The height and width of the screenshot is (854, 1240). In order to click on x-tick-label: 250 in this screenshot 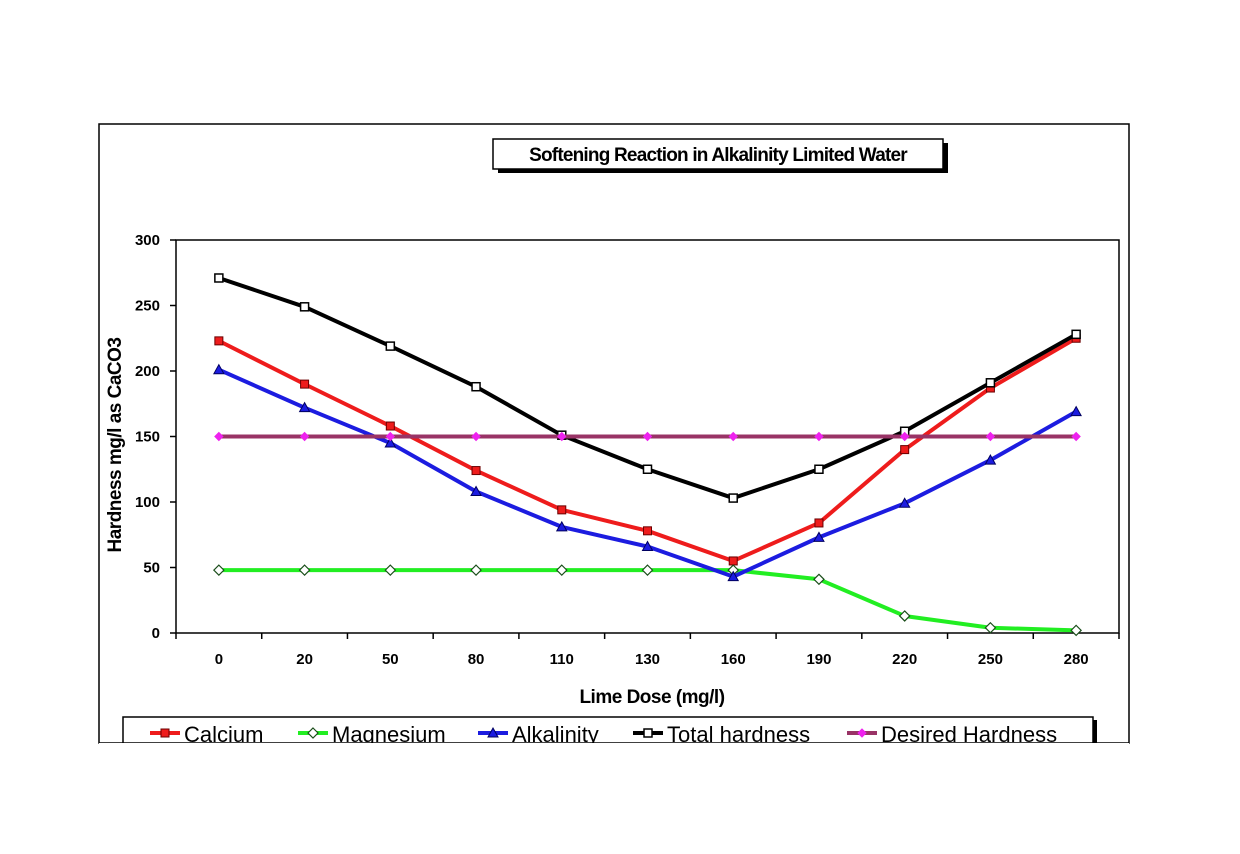, I will do `click(990, 659)`.